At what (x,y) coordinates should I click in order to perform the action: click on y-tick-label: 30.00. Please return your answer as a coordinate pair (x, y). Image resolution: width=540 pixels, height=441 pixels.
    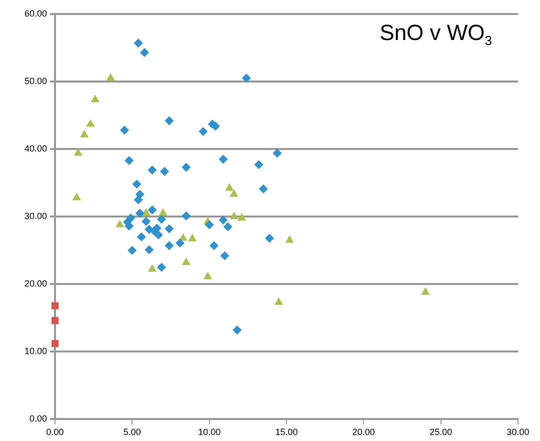
    Looking at the image, I should click on (35, 216).